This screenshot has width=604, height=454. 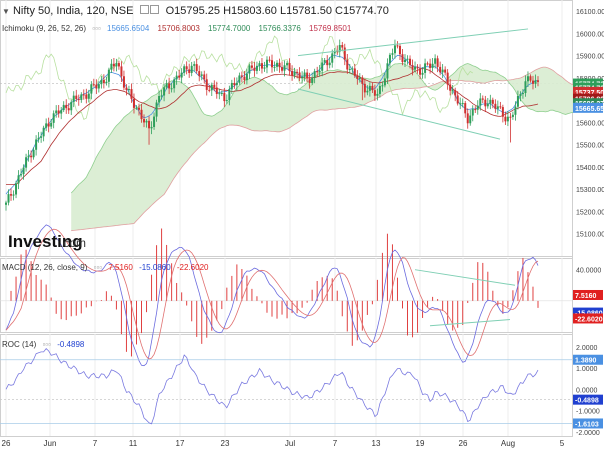 I want to click on ichimoku-value-0: 15665.6504, so click(x=128, y=28).